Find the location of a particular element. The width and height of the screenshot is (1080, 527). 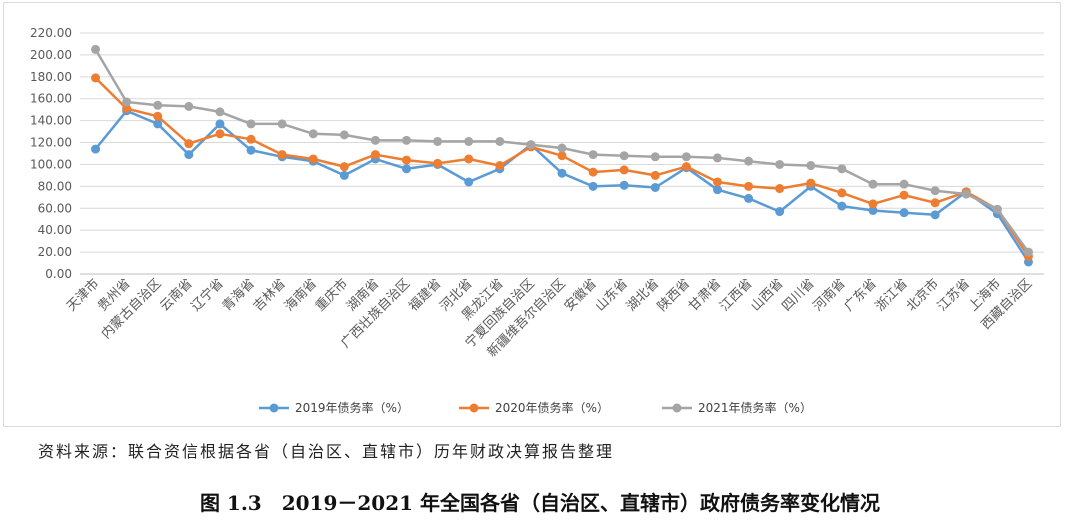

x-category-label: 广东省 is located at coordinates (861, 295).